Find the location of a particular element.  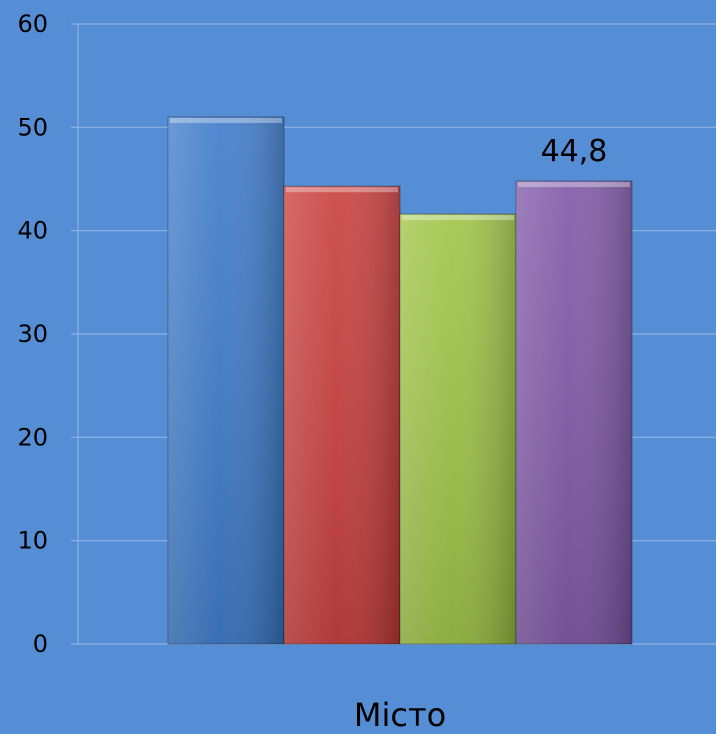

y-tick-label: 0 is located at coordinates (40, 644).